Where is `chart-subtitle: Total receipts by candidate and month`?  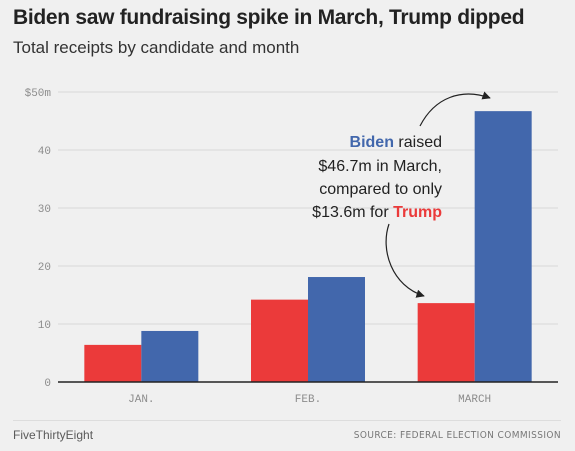
chart-subtitle: Total receipts by candidate and month is located at coordinates (156, 47).